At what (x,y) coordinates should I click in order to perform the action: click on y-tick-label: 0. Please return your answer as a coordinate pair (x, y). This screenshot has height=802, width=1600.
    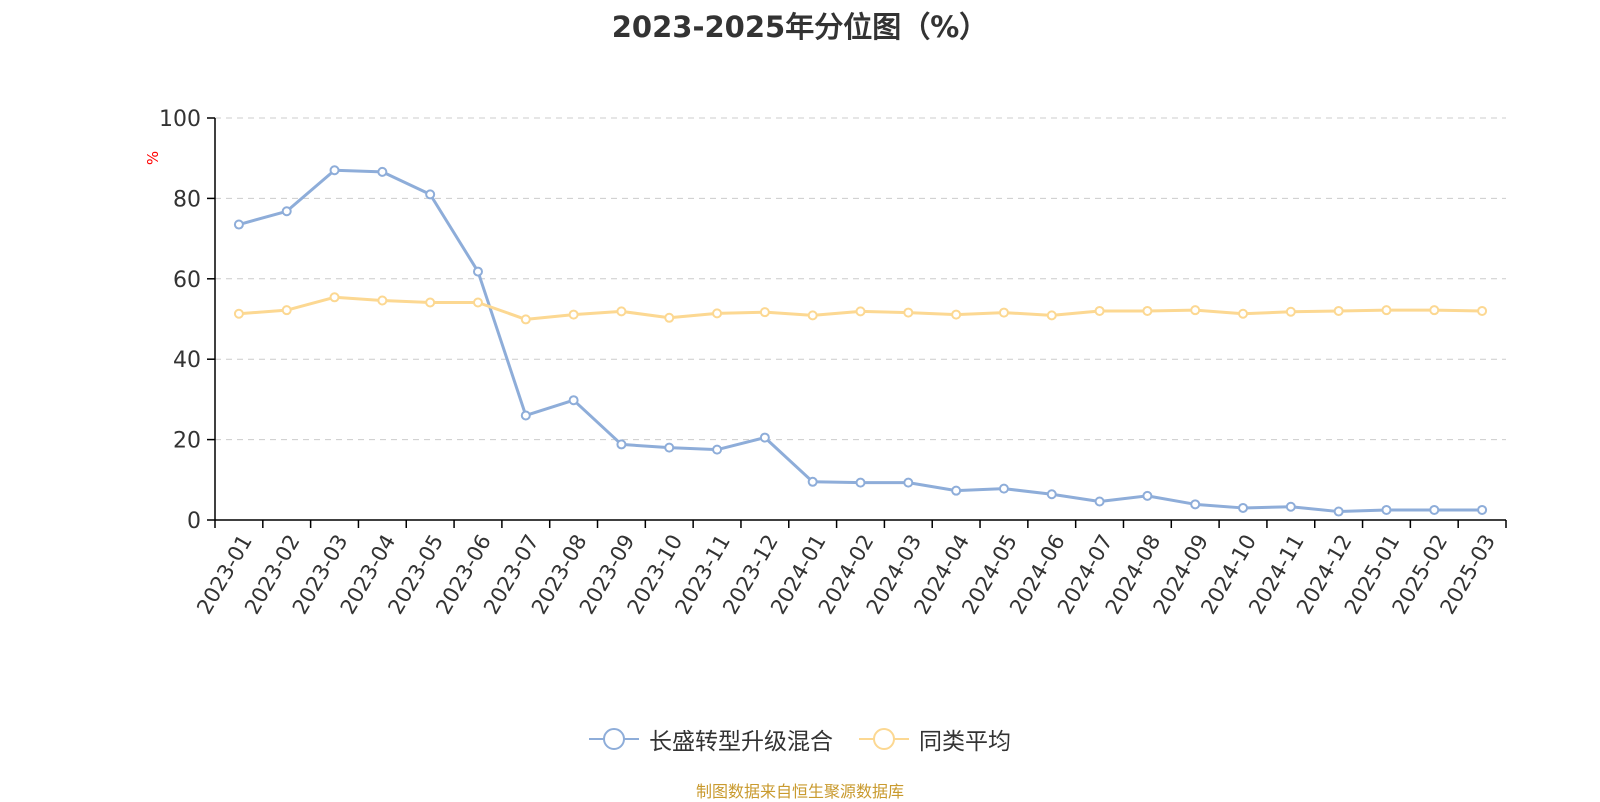
    Looking at the image, I should click on (194, 521).